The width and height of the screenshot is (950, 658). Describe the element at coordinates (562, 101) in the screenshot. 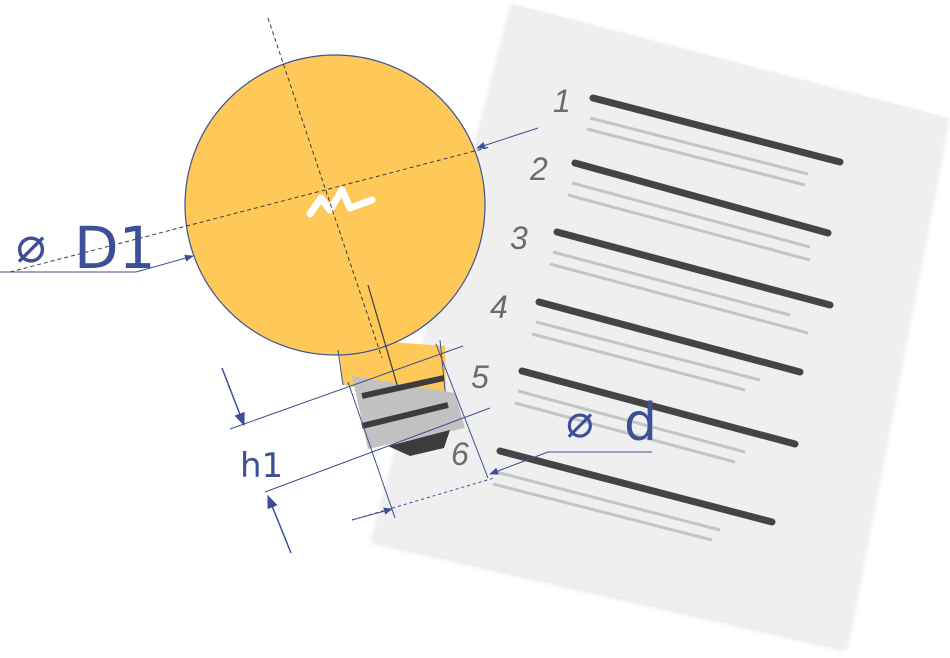

I see `item-number: 1` at that location.